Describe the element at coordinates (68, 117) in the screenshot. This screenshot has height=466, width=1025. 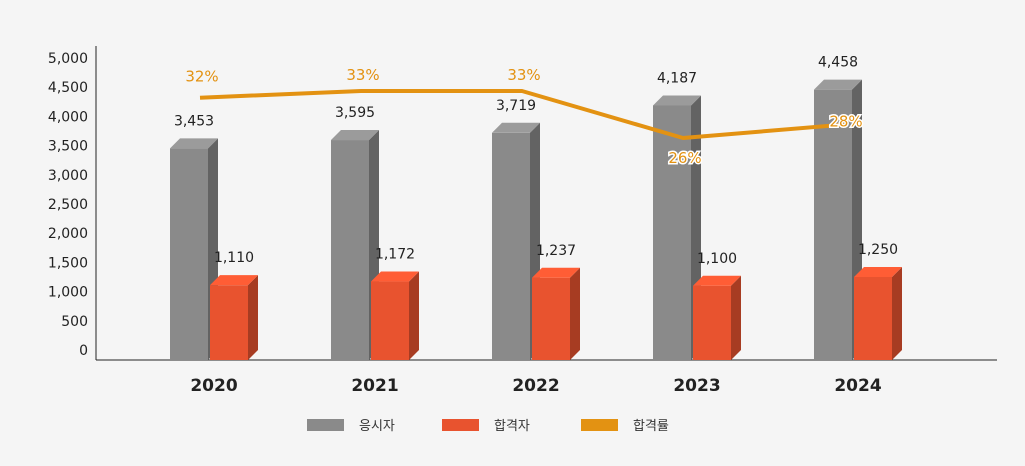
I see `y-tick-label: 4,000` at that location.